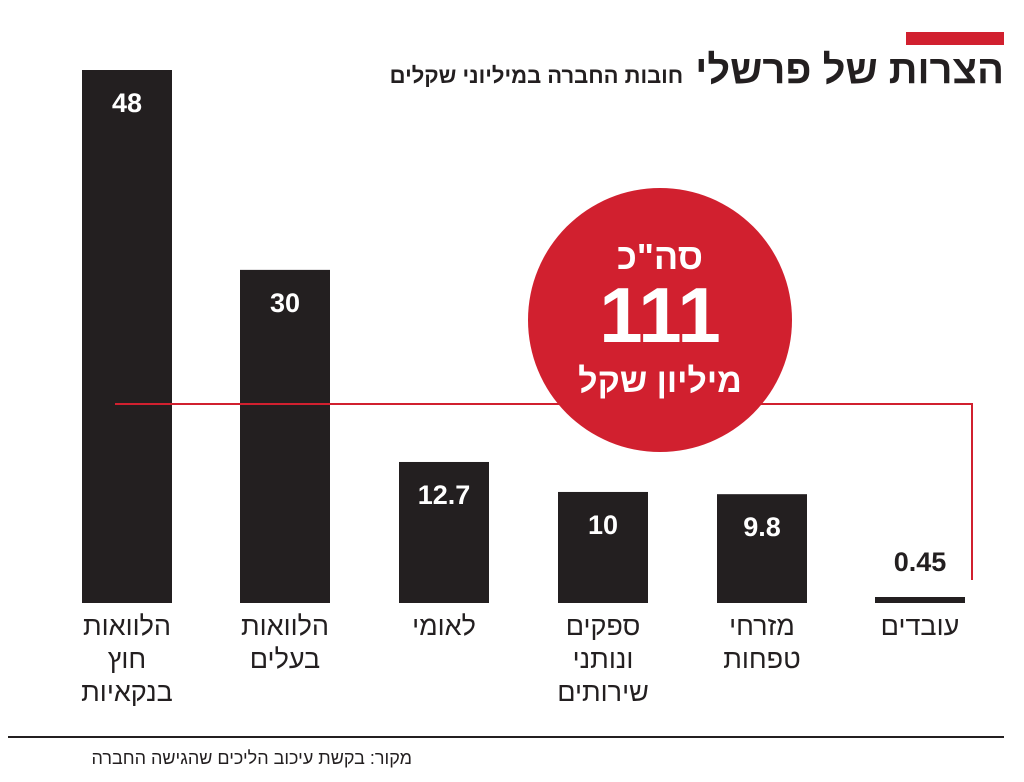  What do you see at coordinates (506, 737) in the screenshot?
I see `bottom-rule` at bounding box center [506, 737].